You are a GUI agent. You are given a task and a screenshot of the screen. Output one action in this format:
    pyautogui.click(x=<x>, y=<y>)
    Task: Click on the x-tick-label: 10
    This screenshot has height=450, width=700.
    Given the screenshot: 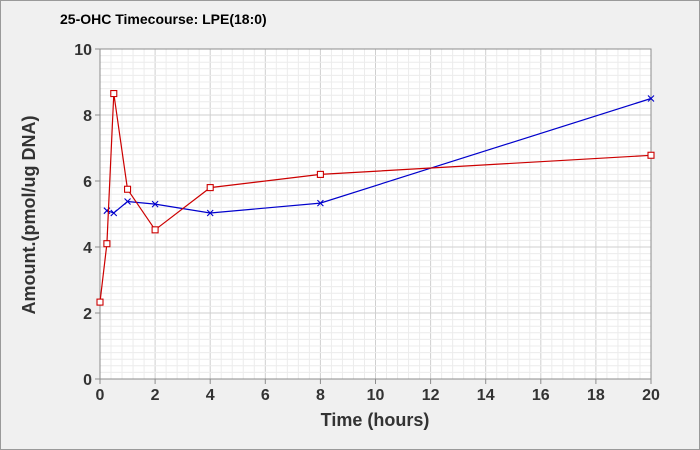 What is the action you would take?
    pyautogui.click(x=376, y=395)
    